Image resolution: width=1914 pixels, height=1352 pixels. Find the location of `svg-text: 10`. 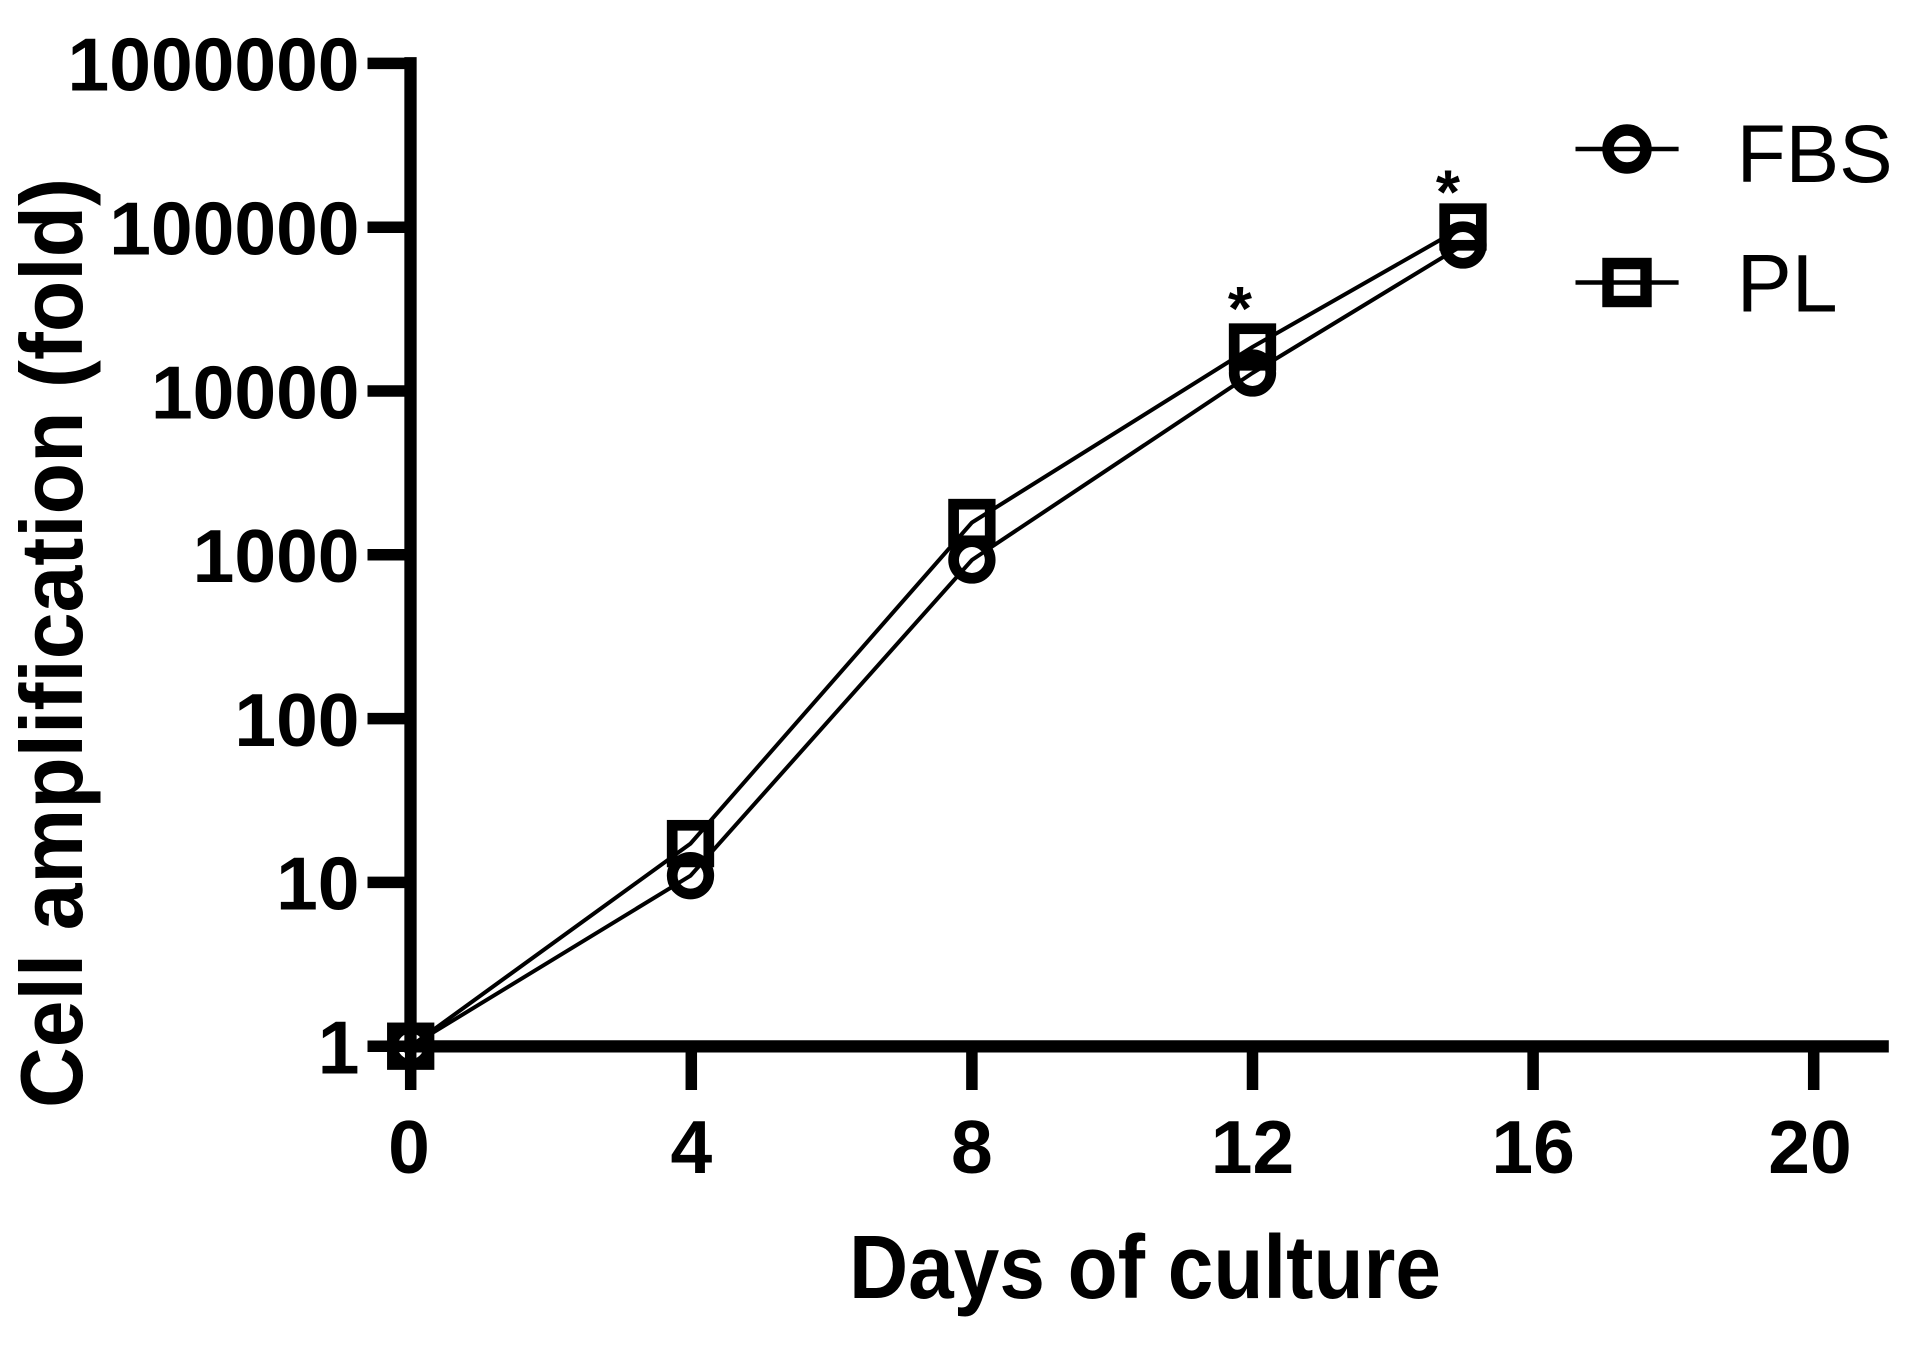

svg-text: 10 is located at coordinates (317, 884).